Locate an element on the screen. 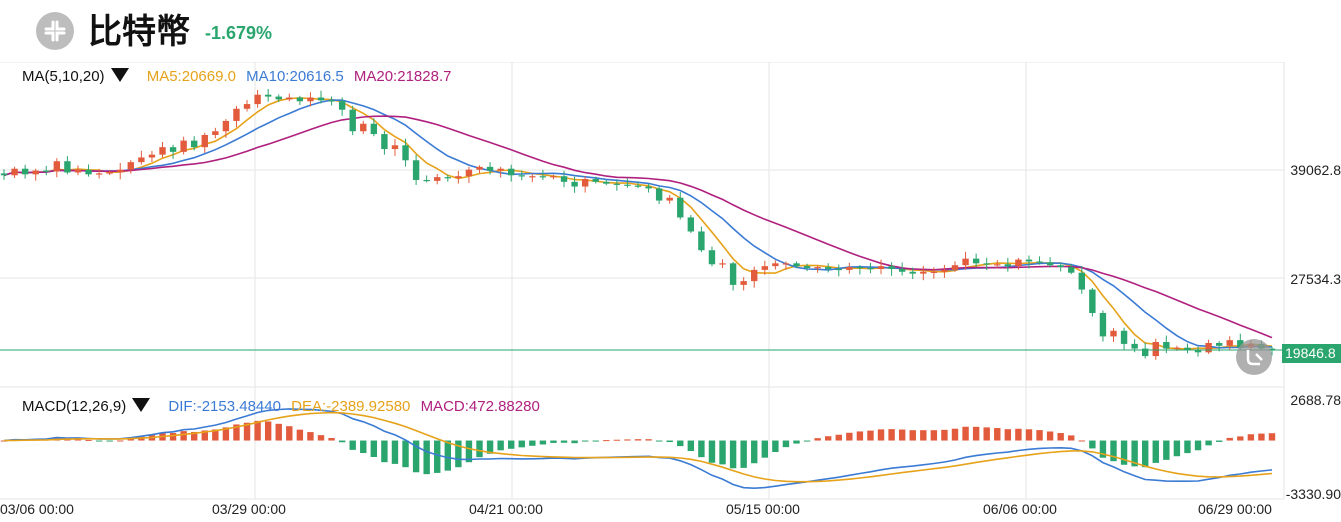 The width and height of the screenshot is (1341, 522). macd-tick-label: -3330.90 is located at coordinates (1313, 494).